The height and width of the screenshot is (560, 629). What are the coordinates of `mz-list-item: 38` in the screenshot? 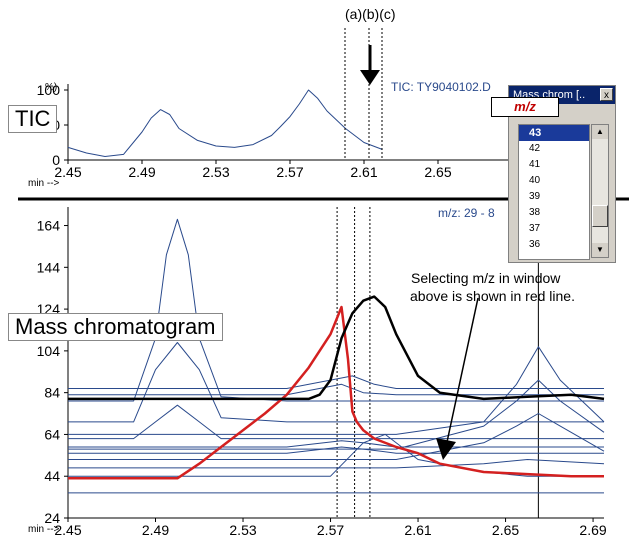 It's located at (535, 212).